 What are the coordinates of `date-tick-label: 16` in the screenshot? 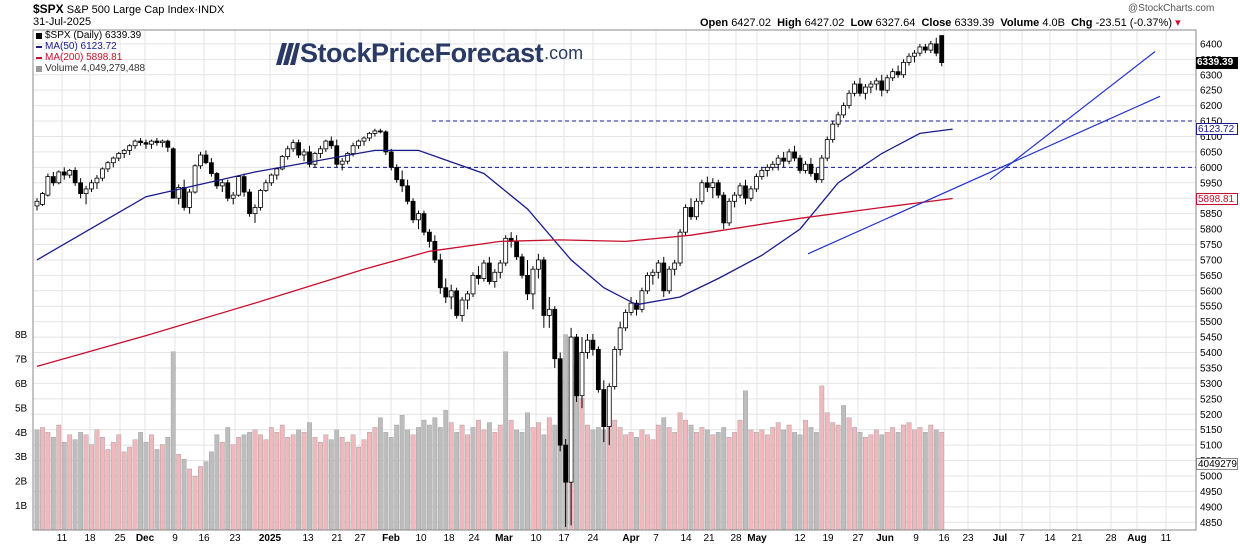 It's located at (204, 538).